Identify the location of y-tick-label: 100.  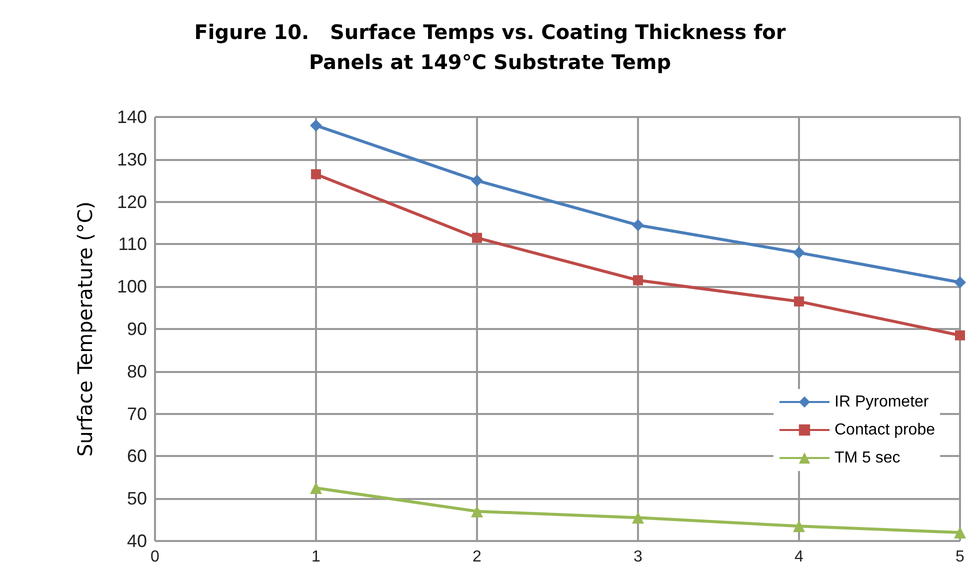
(131, 286).